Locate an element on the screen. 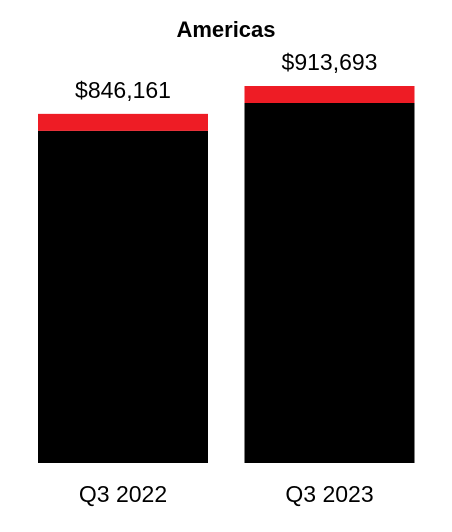 The width and height of the screenshot is (452, 532). chart-title: Americas is located at coordinates (225, 29).